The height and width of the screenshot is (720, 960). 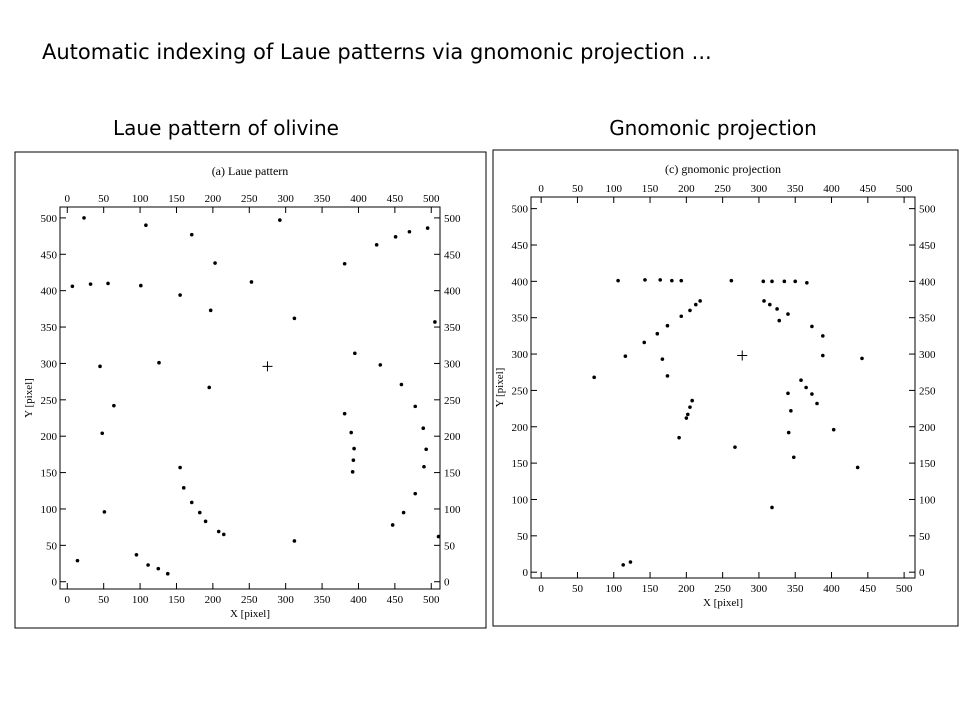 What do you see at coordinates (447, 583) in the screenshot?
I see `y-tick-label-right: 0` at bounding box center [447, 583].